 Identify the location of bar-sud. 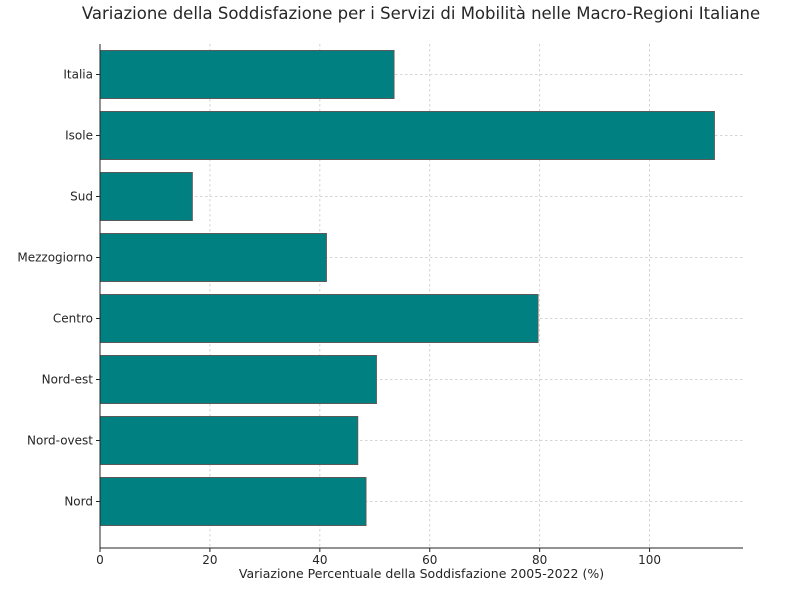
(146, 196).